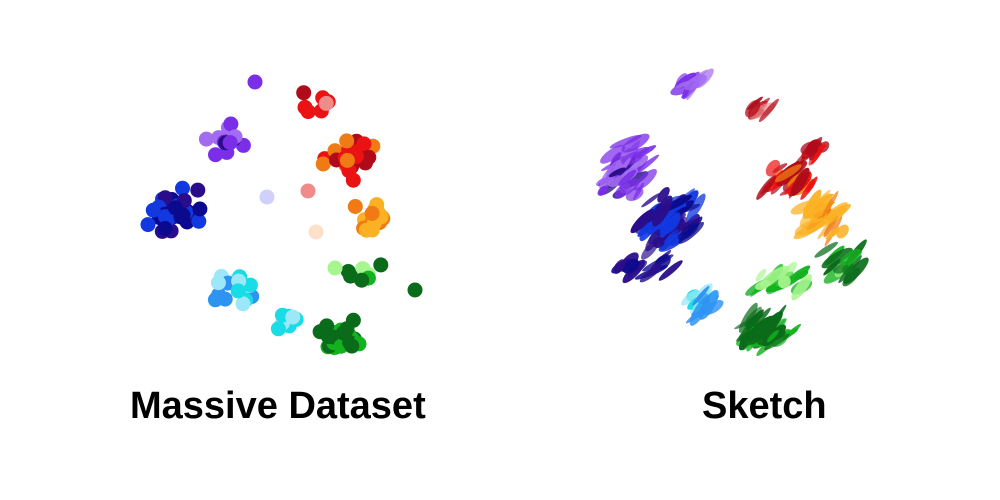 The width and height of the screenshot is (1000, 500). What do you see at coordinates (278, 406) in the screenshot?
I see `massive-dataset-caption: Massive Dataset` at bounding box center [278, 406].